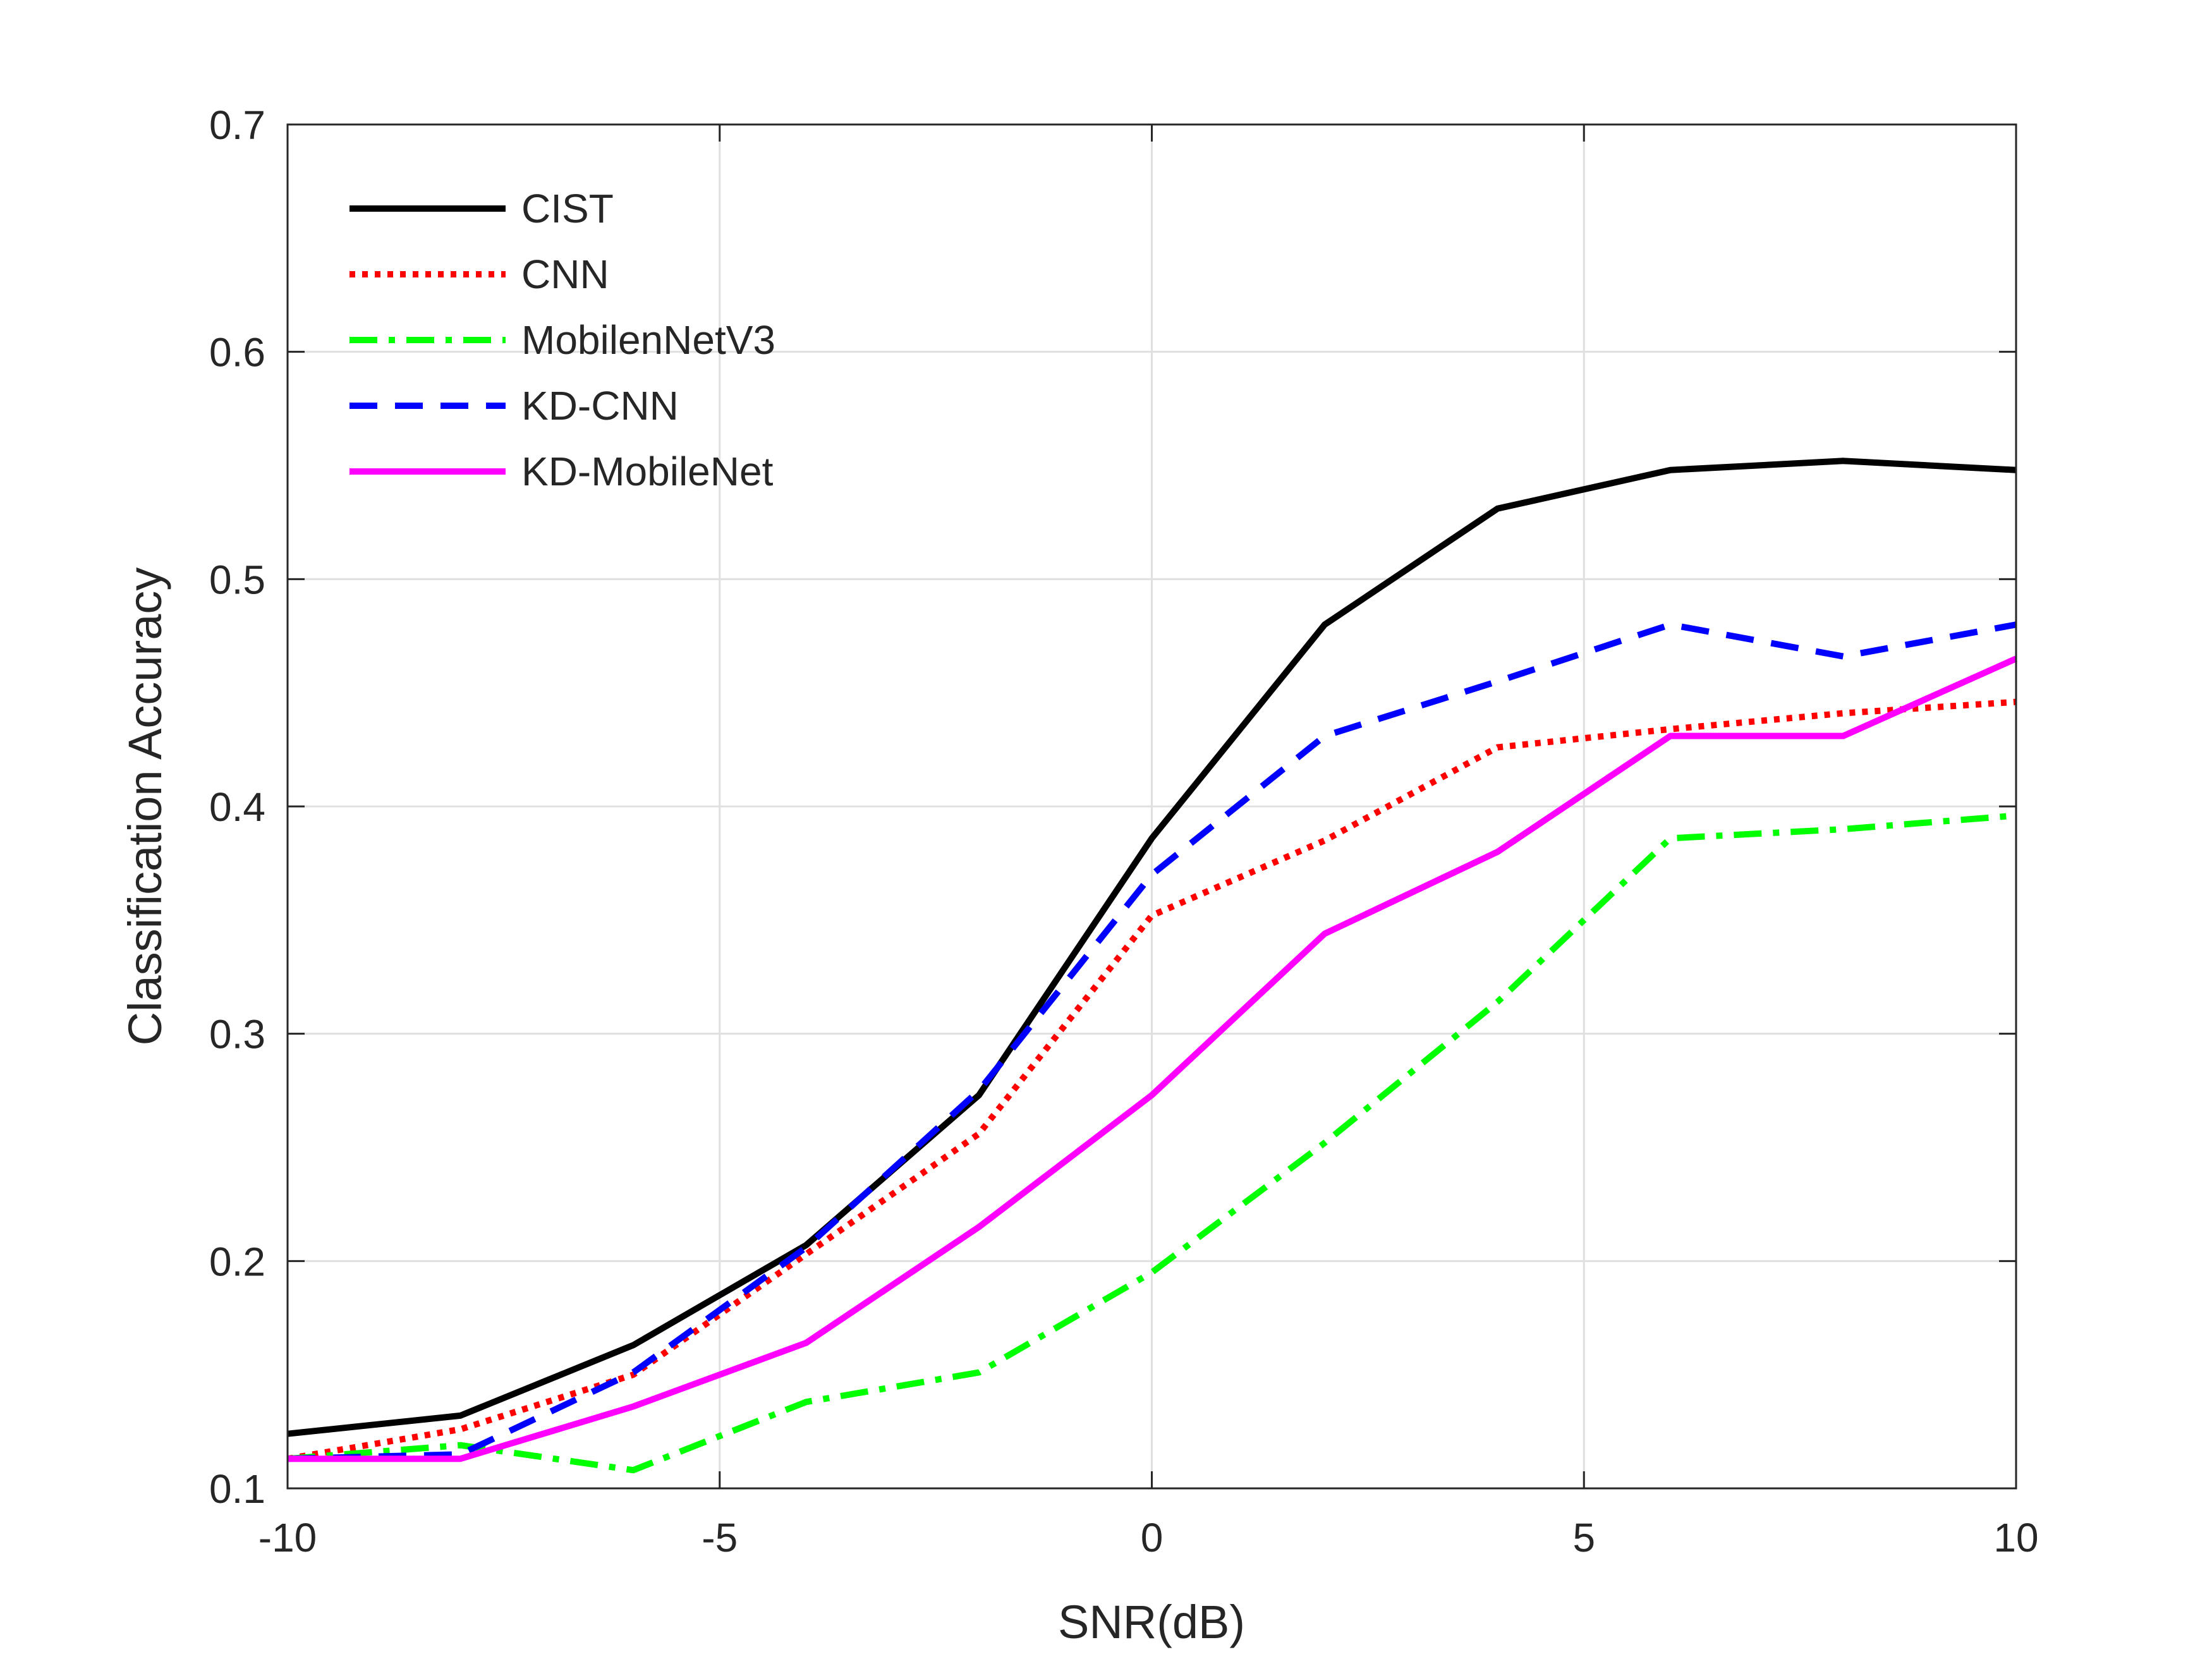 This screenshot has height=1659, width=2212. I want to click on x-tick-label: -10, so click(287, 1537).